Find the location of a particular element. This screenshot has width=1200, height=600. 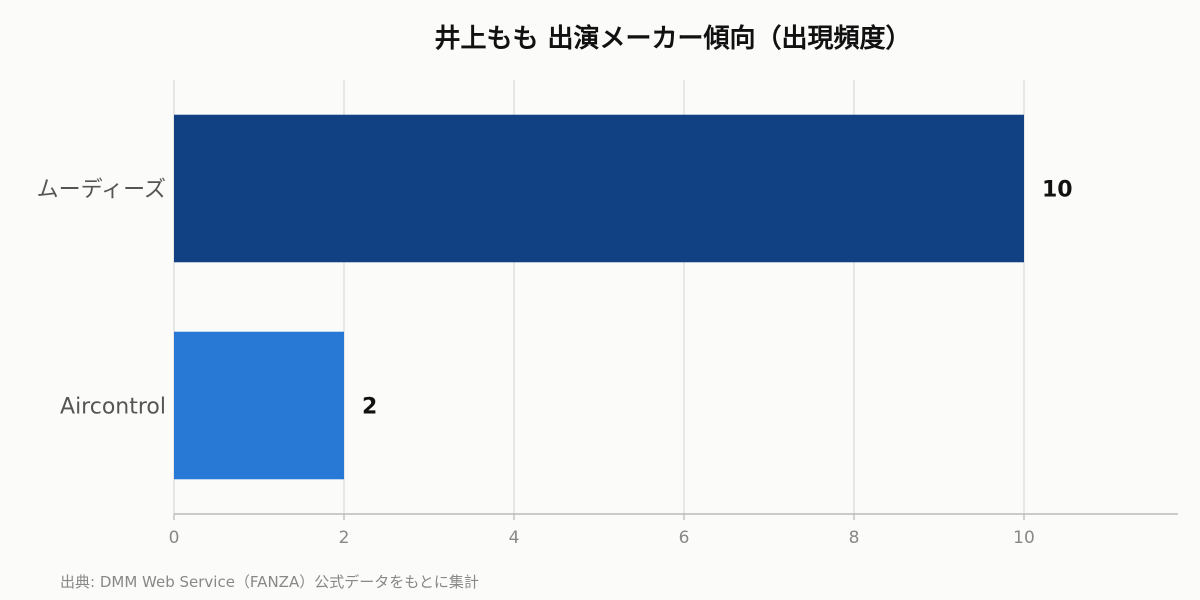

x-tick-label: 10 is located at coordinates (1024, 538).